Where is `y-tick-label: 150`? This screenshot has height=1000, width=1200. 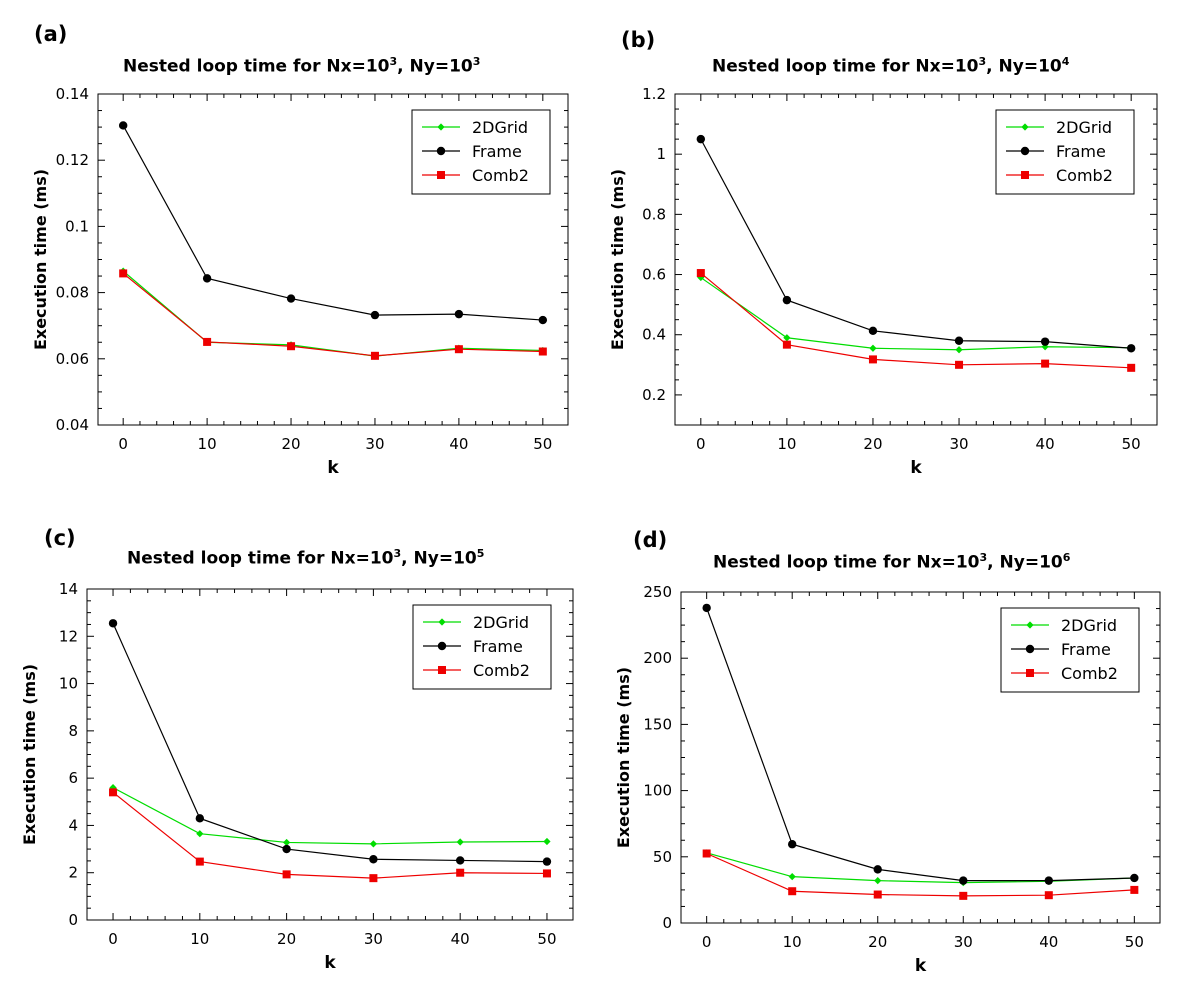 y-tick-label: 150 is located at coordinates (657, 724).